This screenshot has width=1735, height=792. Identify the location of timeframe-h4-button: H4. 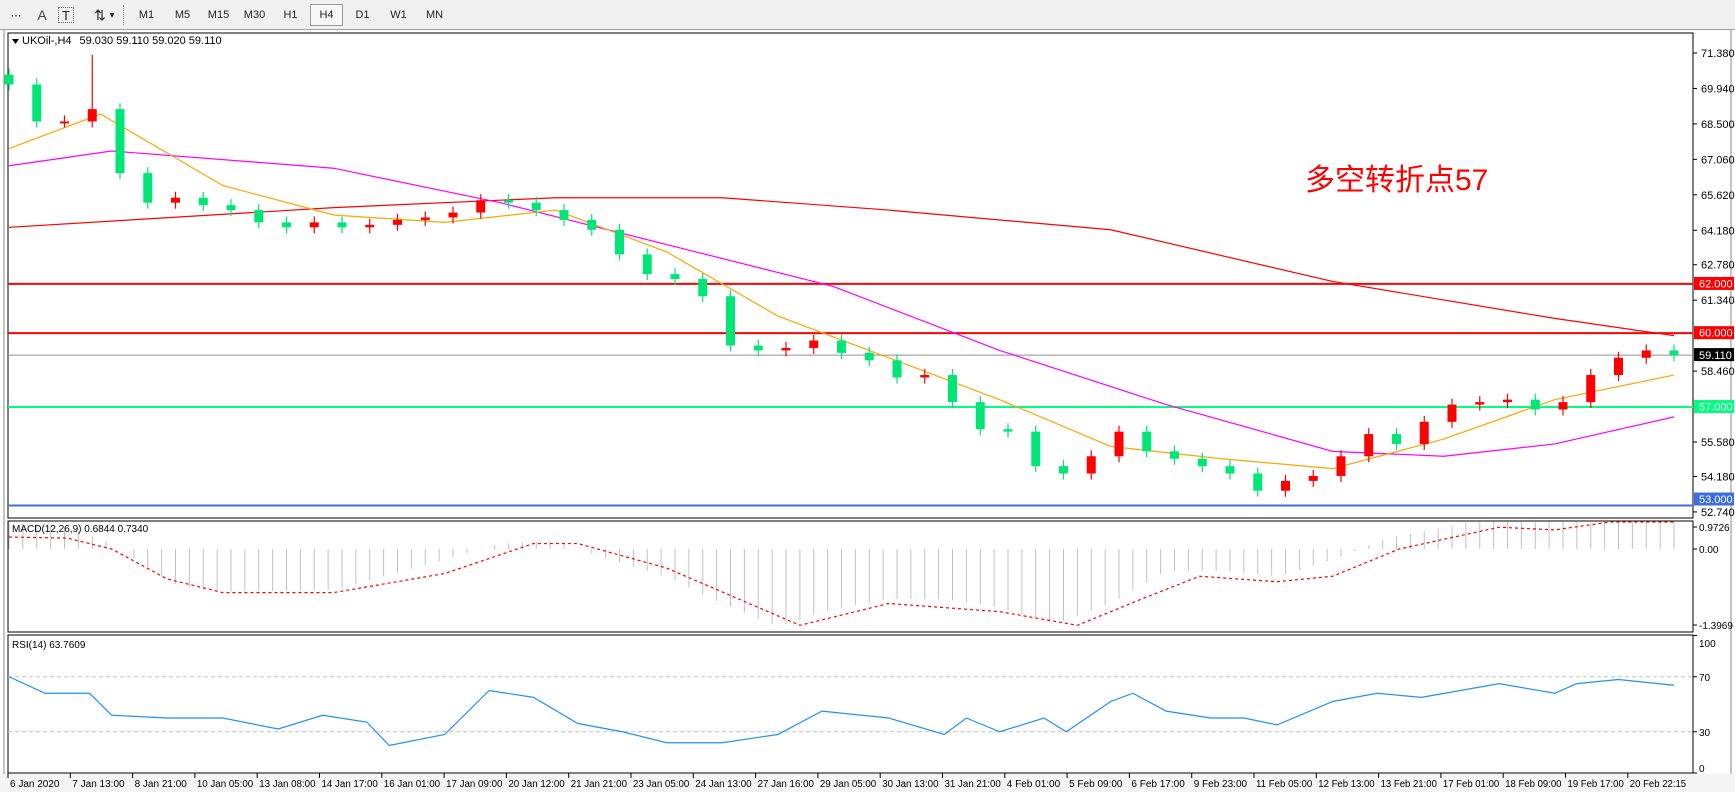
(326, 15).